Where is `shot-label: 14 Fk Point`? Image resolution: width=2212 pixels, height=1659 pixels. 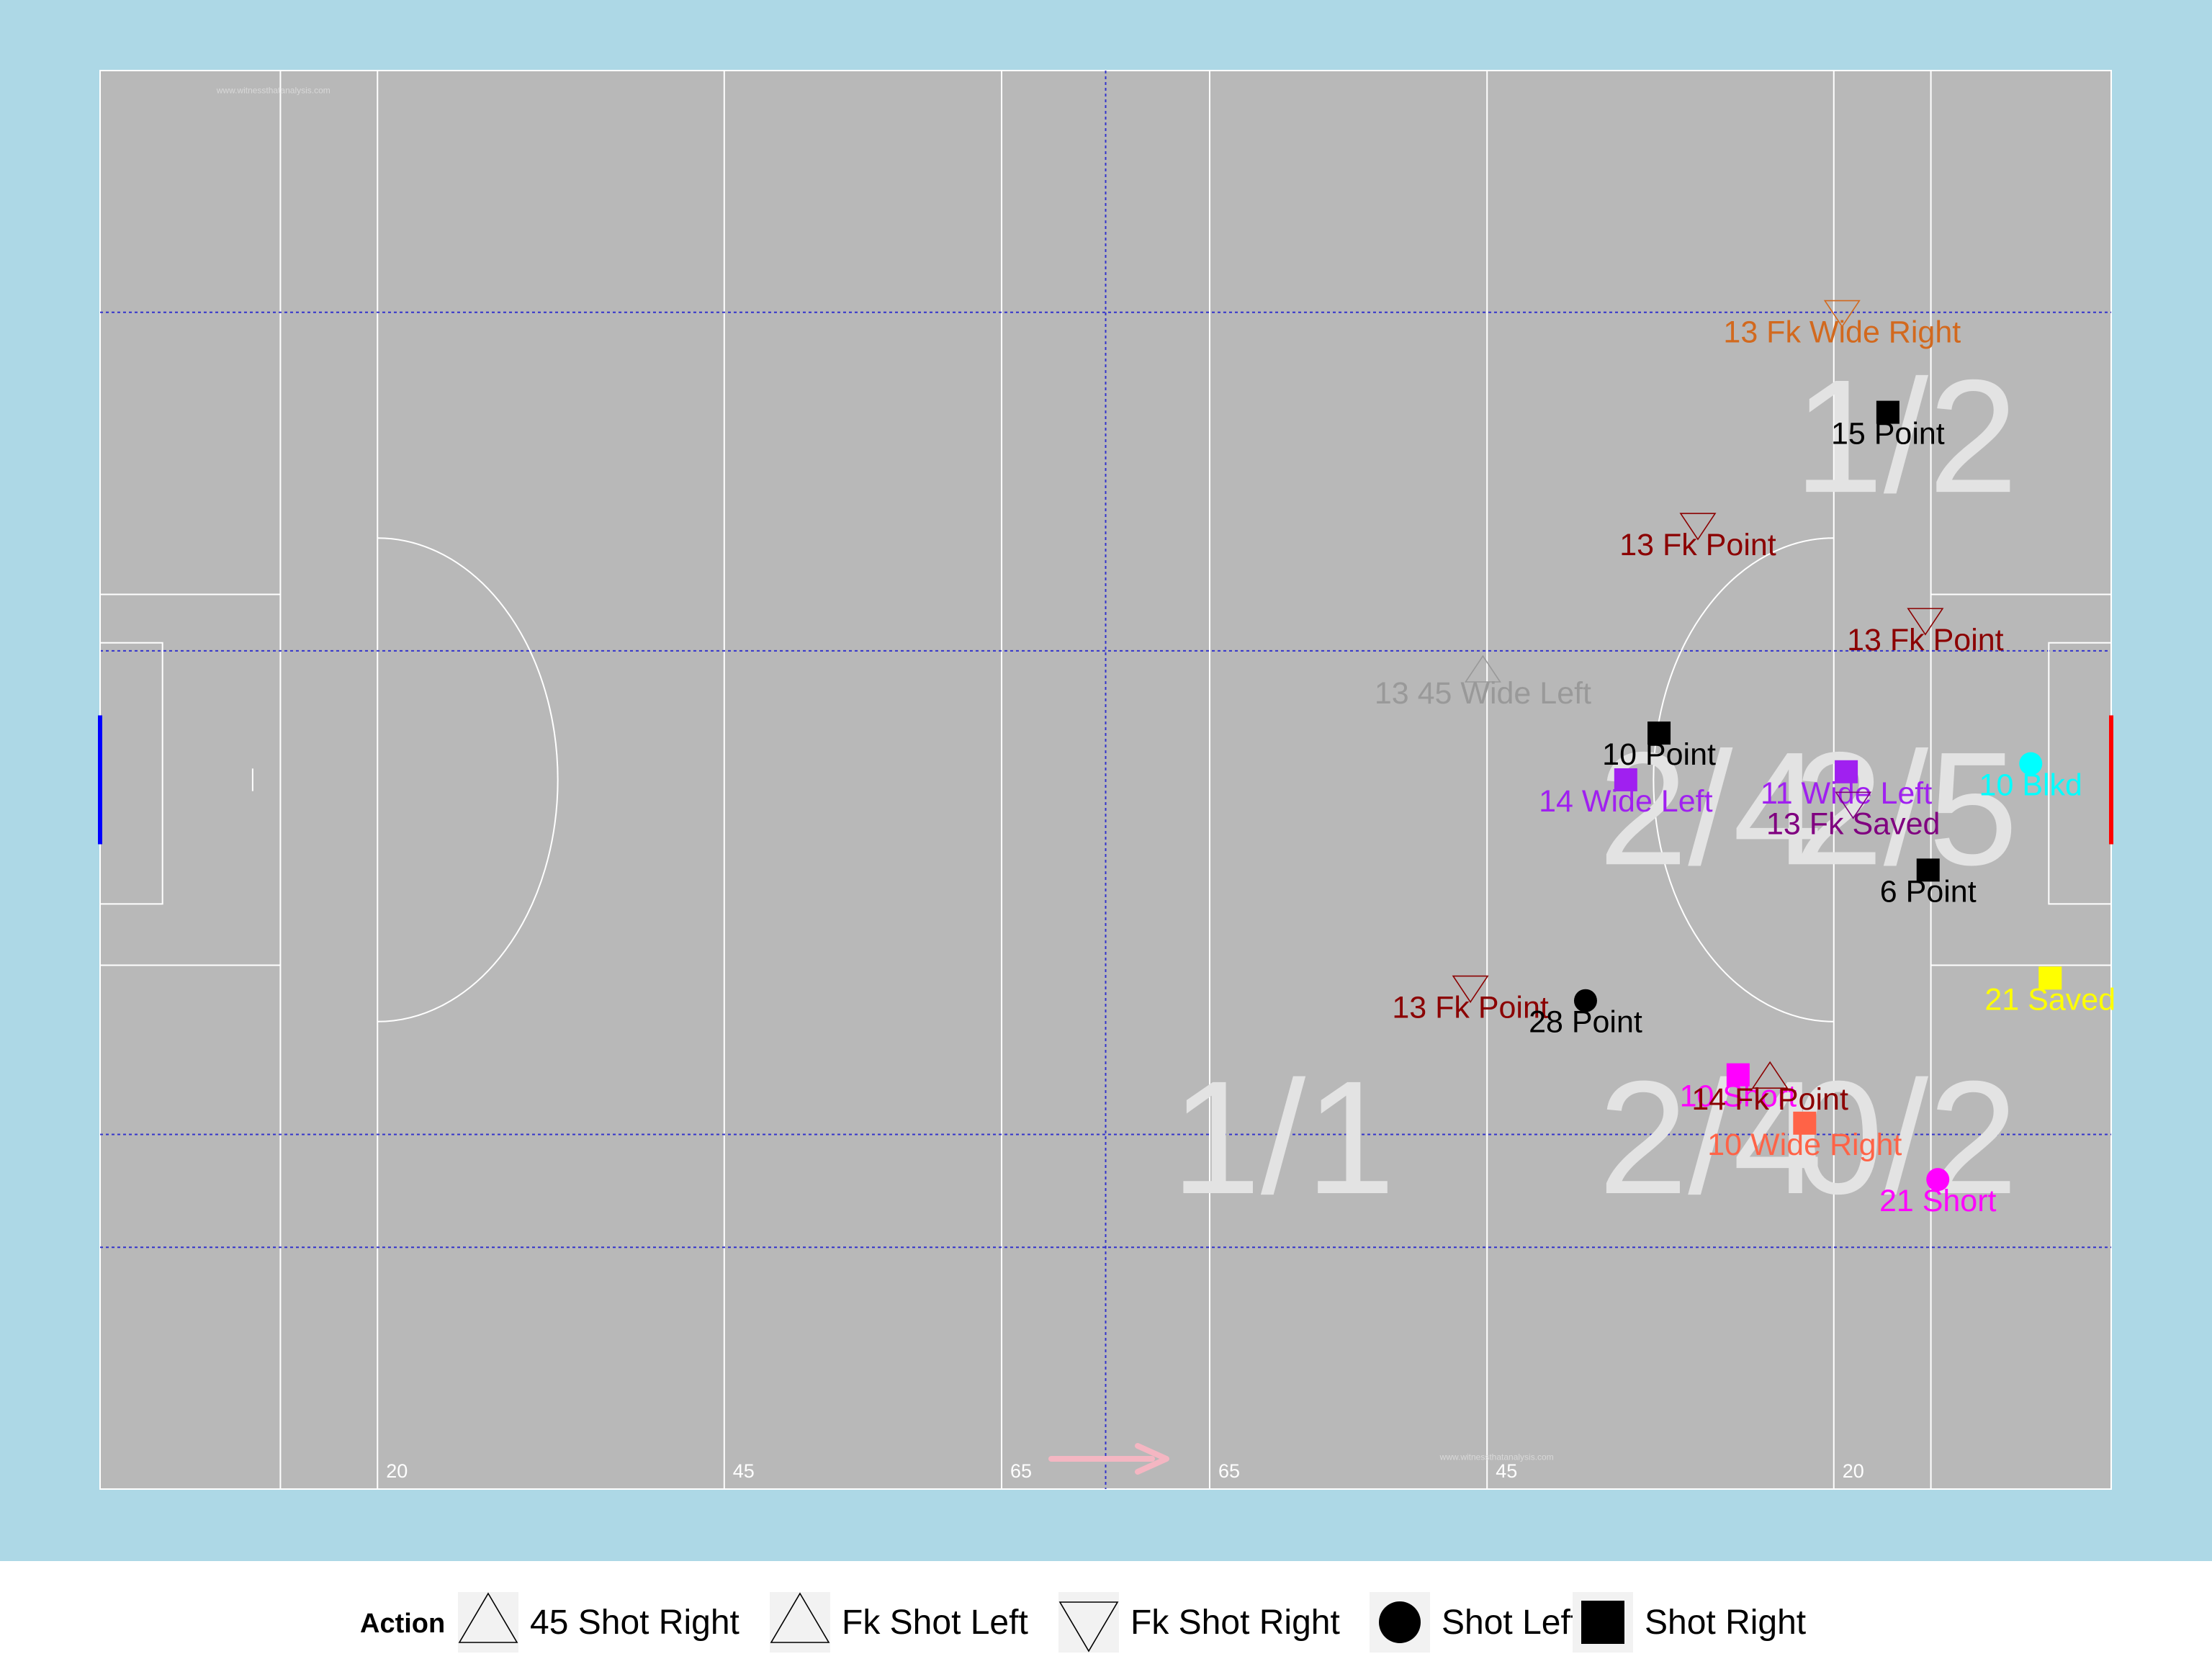
shot-label: 14 Fk Point is located at coordinates (1770, 1099).